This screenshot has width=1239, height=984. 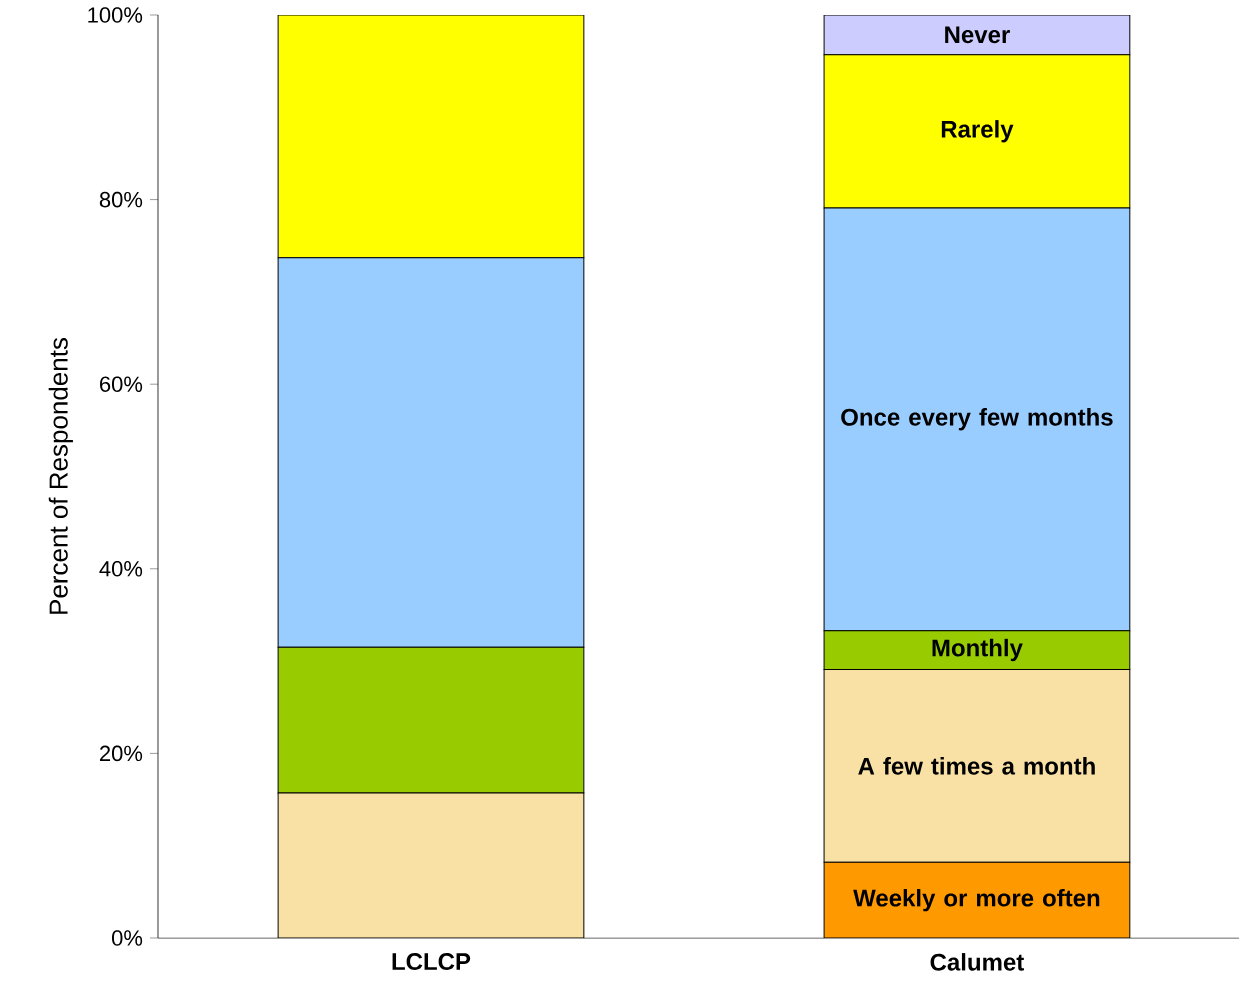 I want to click on series-label: Once every few months, so click(x=977, y=419).